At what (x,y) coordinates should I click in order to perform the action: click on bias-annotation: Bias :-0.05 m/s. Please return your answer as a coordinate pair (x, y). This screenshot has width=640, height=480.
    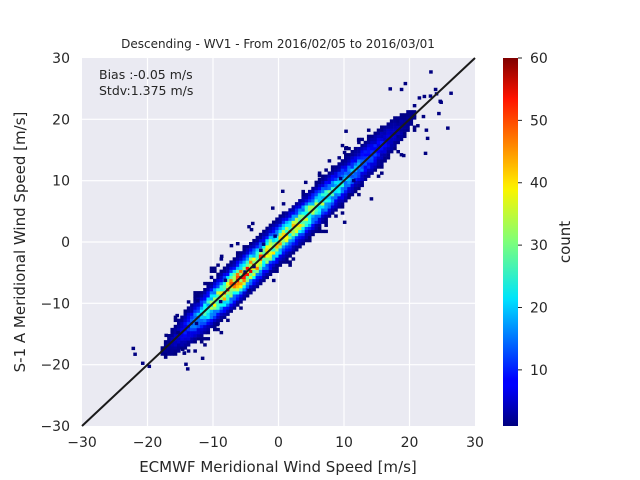
    Looking at the image, I should click on (146, 74).